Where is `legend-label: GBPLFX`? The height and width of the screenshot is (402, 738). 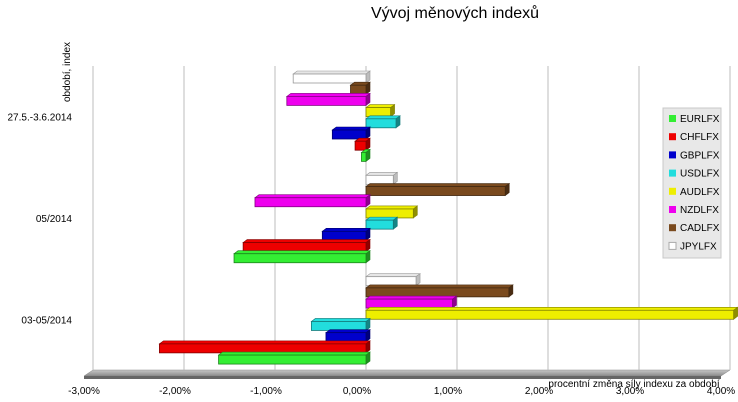
legend-label: GBPLFX is located at coordinates (700, 155).